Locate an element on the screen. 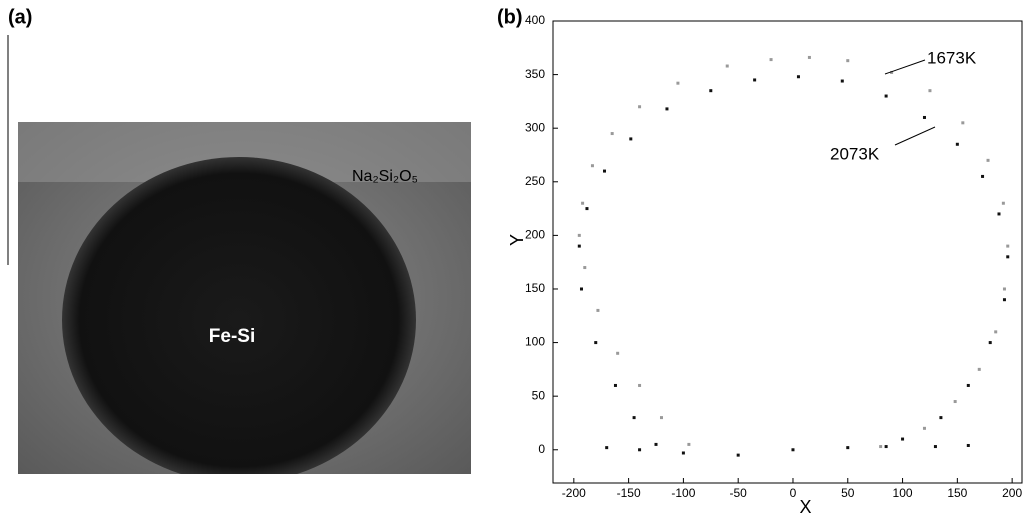 This screenshot has width=1025, height=517. x-tick-label: -50 is located at coordinates (739, 493).